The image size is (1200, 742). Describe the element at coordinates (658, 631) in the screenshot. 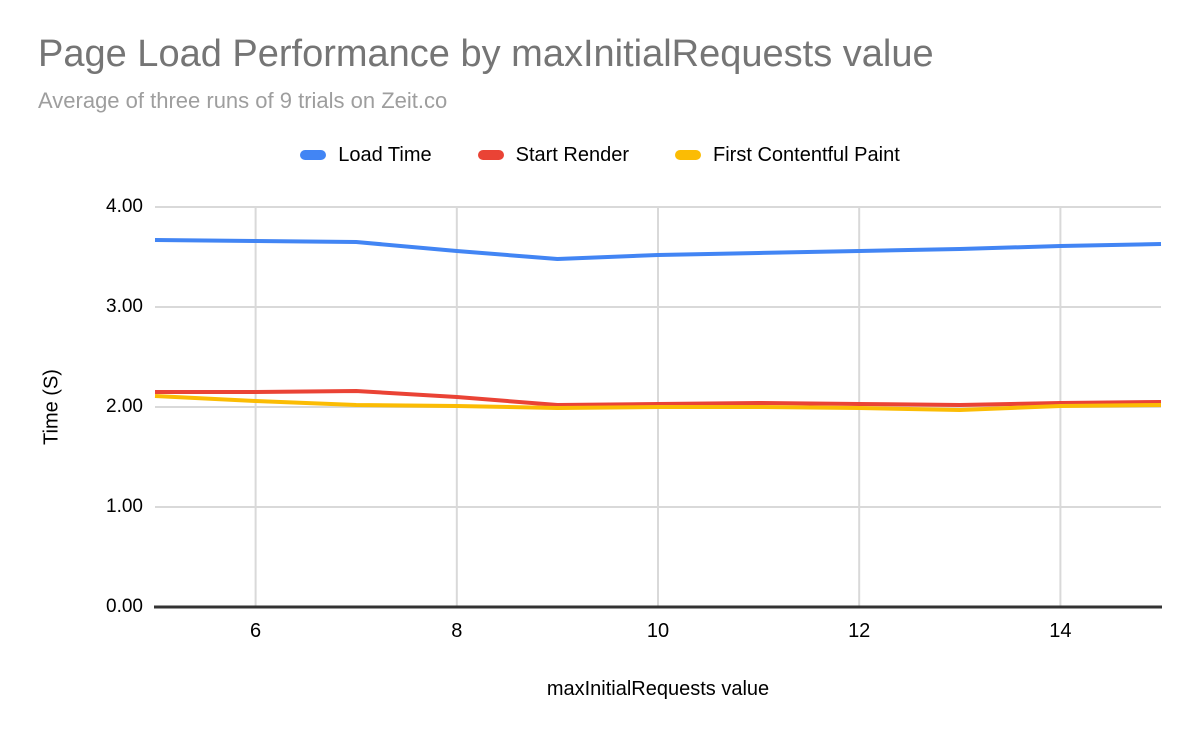

I see `x-tick-label: 10` at that location.